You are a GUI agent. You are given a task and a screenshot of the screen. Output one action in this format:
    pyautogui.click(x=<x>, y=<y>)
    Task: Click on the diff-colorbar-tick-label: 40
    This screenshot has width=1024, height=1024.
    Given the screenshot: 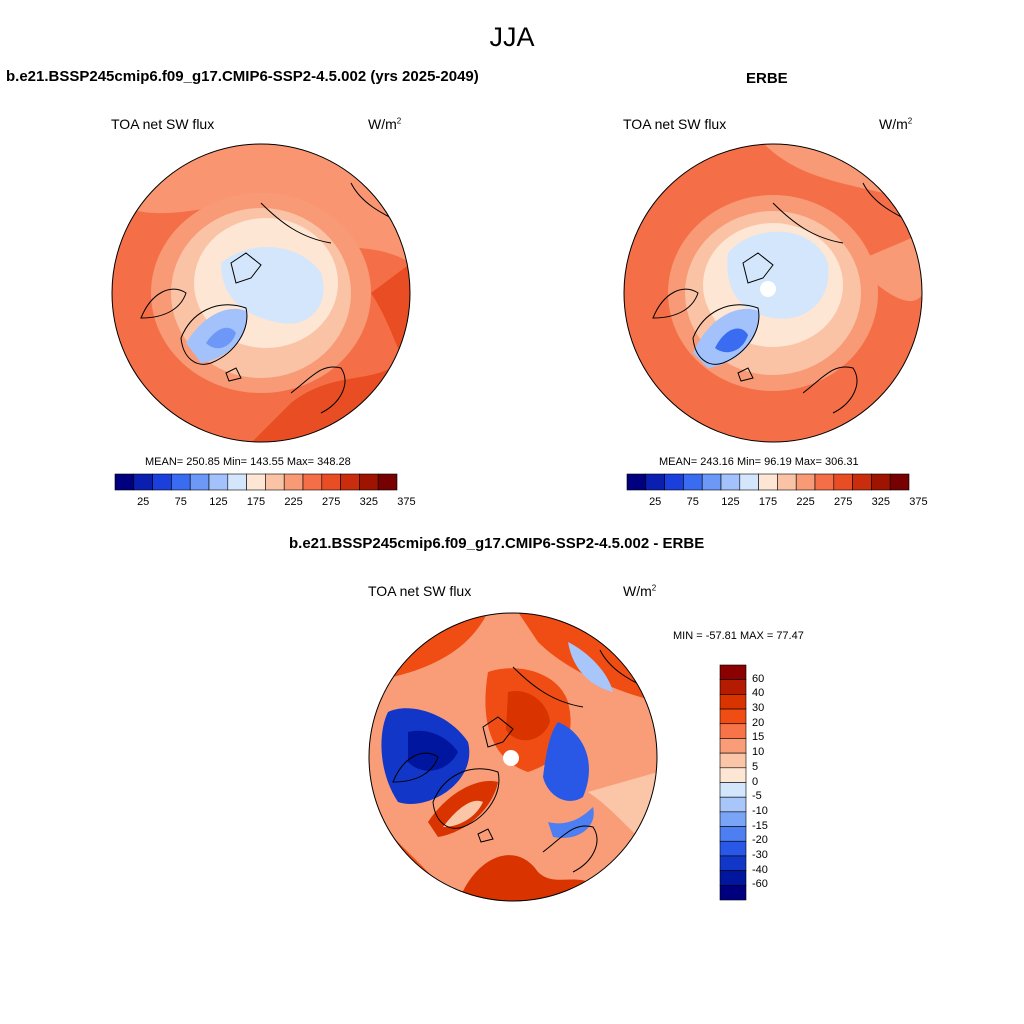 What is the action you would take?
    pyautogui.click(x=758, y=693)
    